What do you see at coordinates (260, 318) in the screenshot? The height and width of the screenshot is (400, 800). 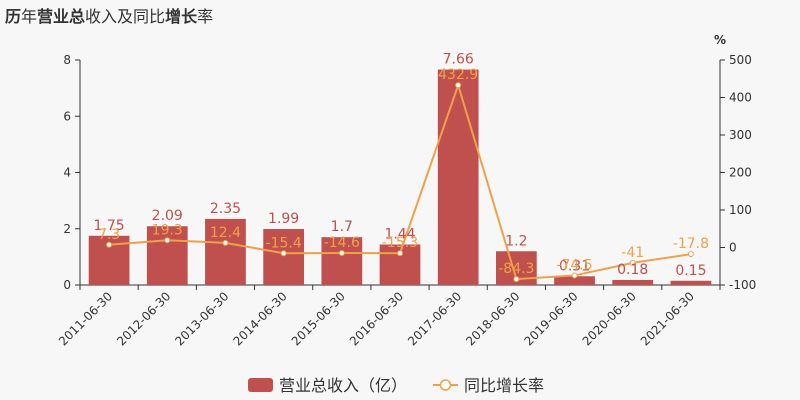 I see `x-axis-tick-label: 2014-06-30` at bounding box center [260, 318].